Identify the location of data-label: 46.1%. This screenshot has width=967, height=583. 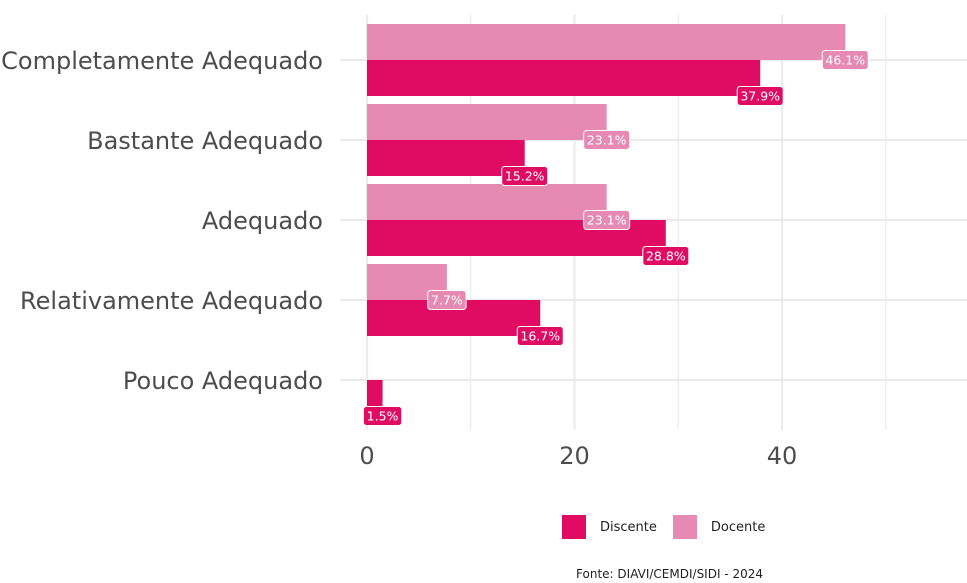
(845, 60).